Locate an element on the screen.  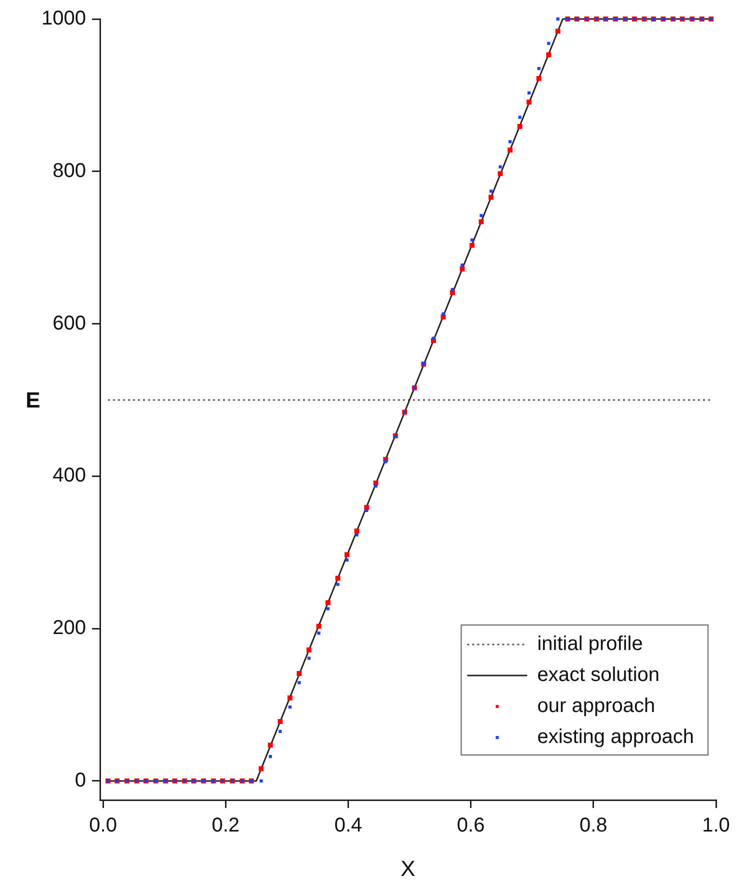
y-tick-label: 800 is located at coordinates (69, 171).